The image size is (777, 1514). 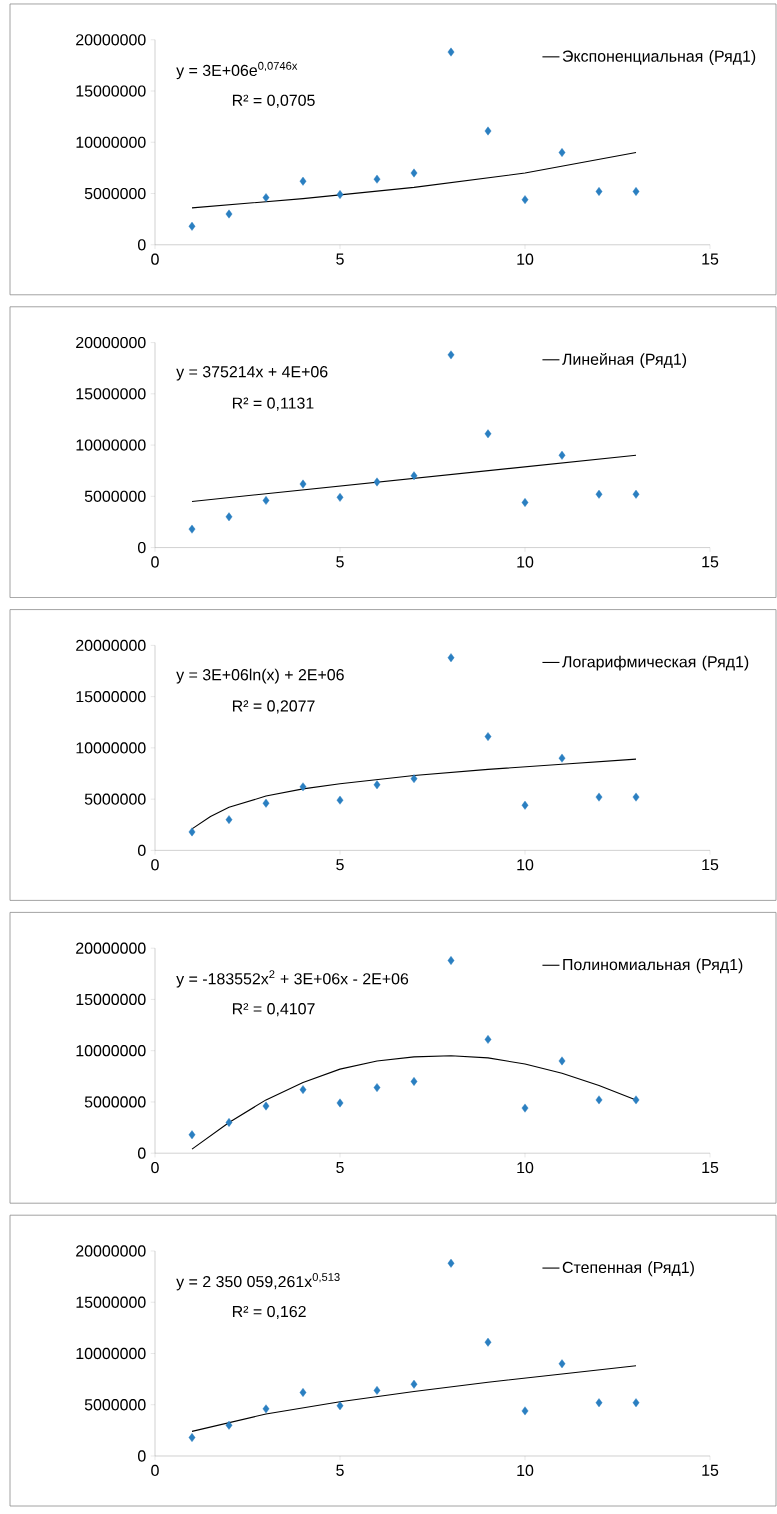 I want to click on annotation: y = 2 350 059,261x$^{0,513}$, so click(x=258, y=1282).